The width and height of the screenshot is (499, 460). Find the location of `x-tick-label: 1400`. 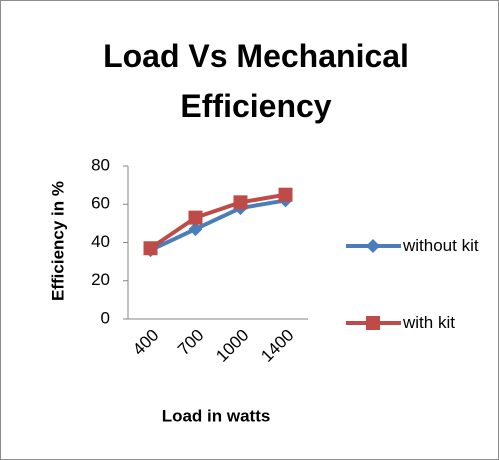

x-tick-label: 1400 is located at coordinates (277, 346).